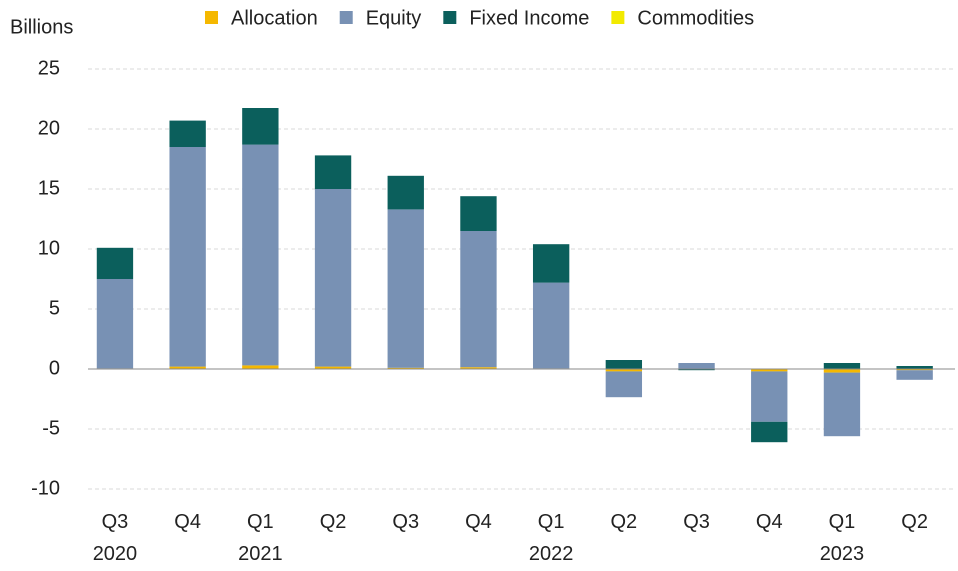  I want to click on legend-label: Equity, so click(394, 18).